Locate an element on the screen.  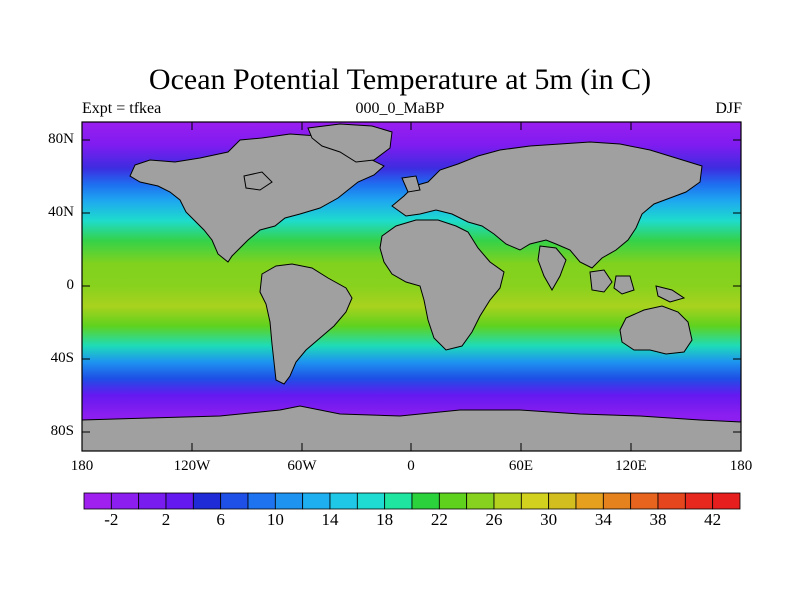
australia is located at coordinates (656, 330).